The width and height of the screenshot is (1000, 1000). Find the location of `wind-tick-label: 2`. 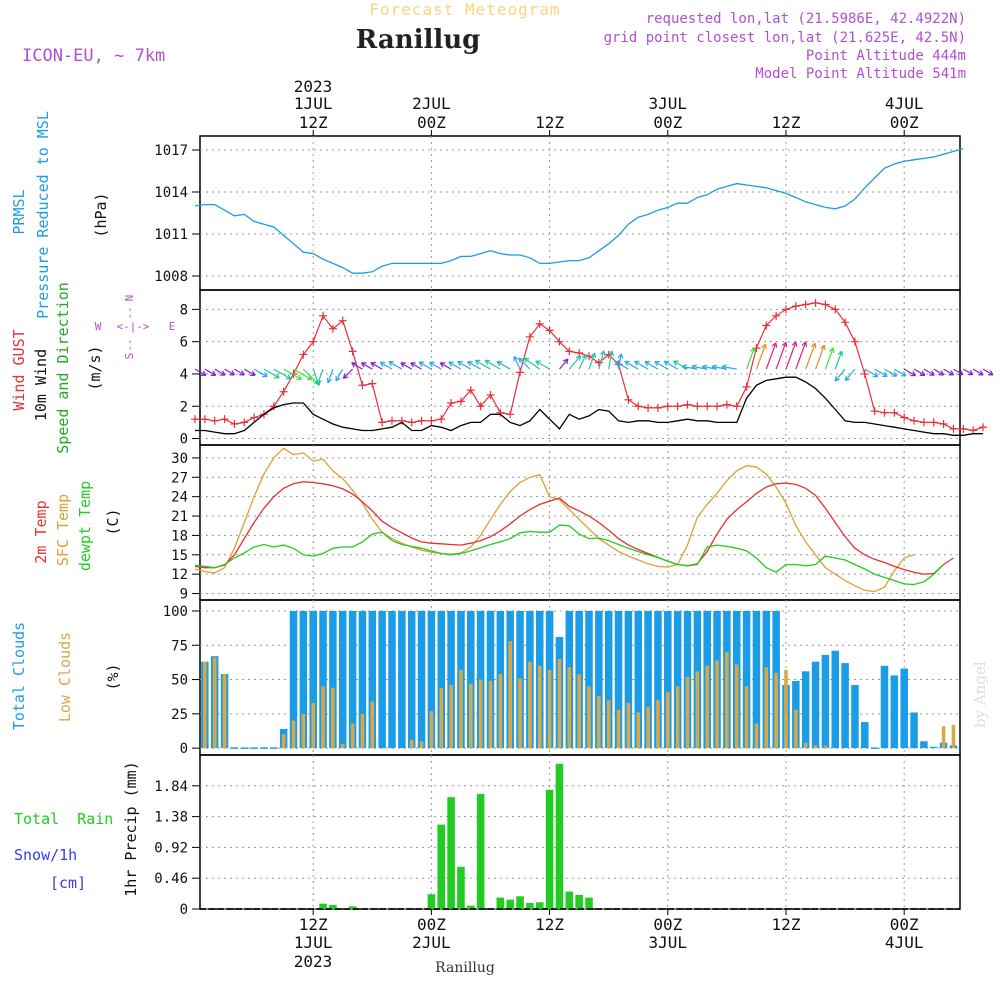

wind-tick-label: 2 is located at coordinates (184, 407).